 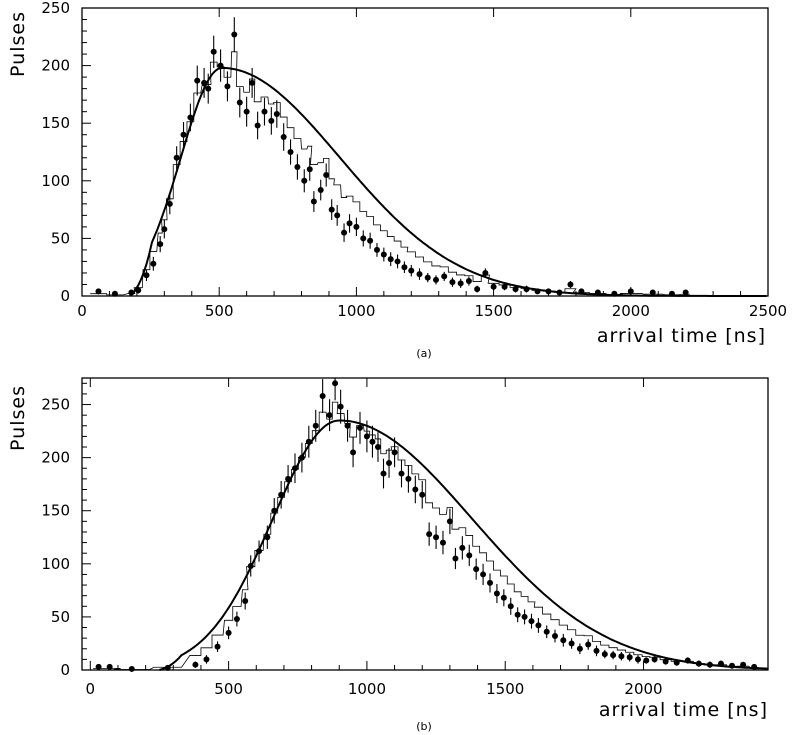 I want to click on panel-a-x-tick-label: 2500, so click(x=768, y=311).